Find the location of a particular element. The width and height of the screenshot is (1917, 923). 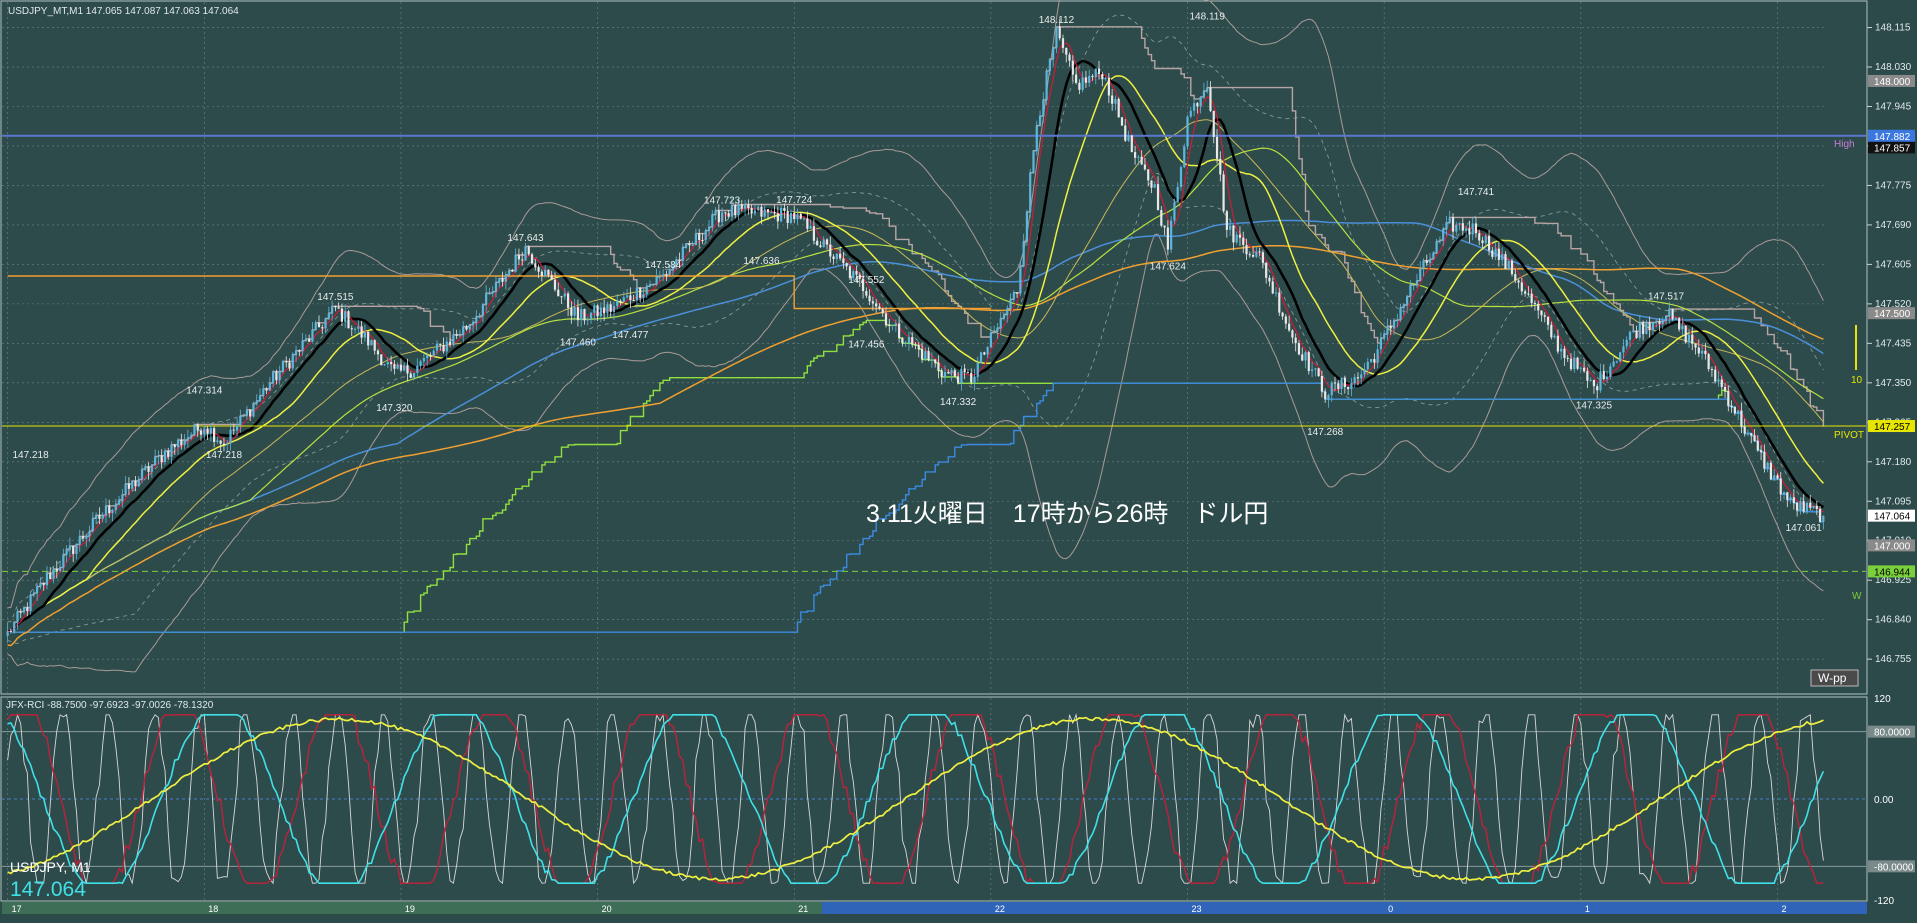

price-tick-label: 147.435 is located at coordinates (1893, 343).